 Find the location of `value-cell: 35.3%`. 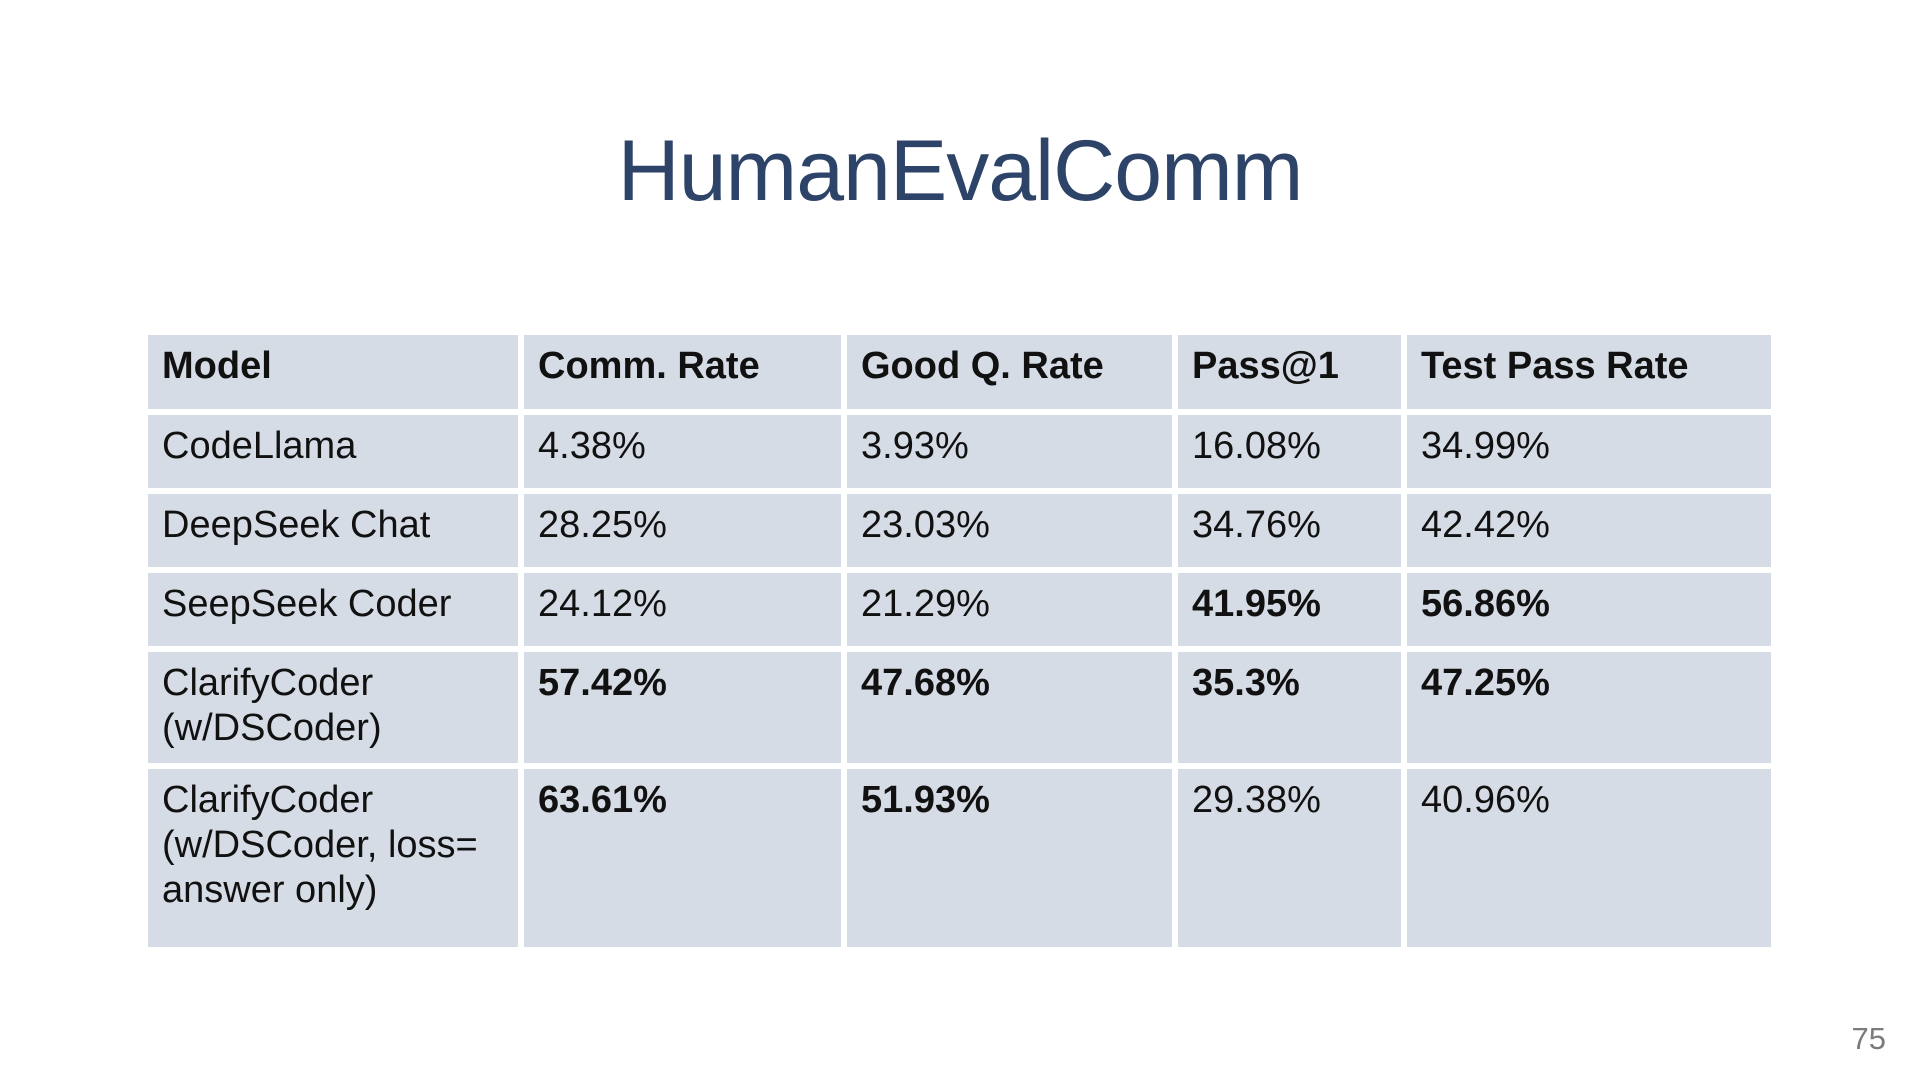

value-cell: 35.3% is located at coordinates (1289, 707).